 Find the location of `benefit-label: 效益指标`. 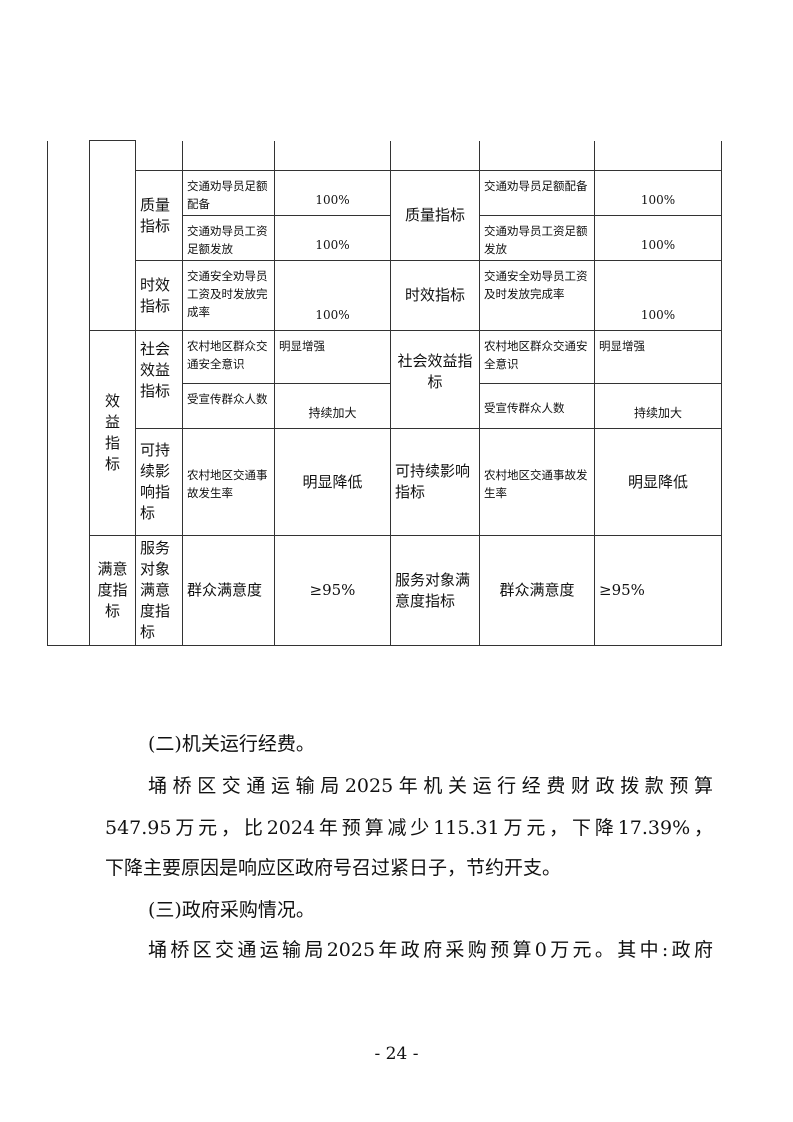

benefit-label: 效益指标 is located at coordinates (112, 433).